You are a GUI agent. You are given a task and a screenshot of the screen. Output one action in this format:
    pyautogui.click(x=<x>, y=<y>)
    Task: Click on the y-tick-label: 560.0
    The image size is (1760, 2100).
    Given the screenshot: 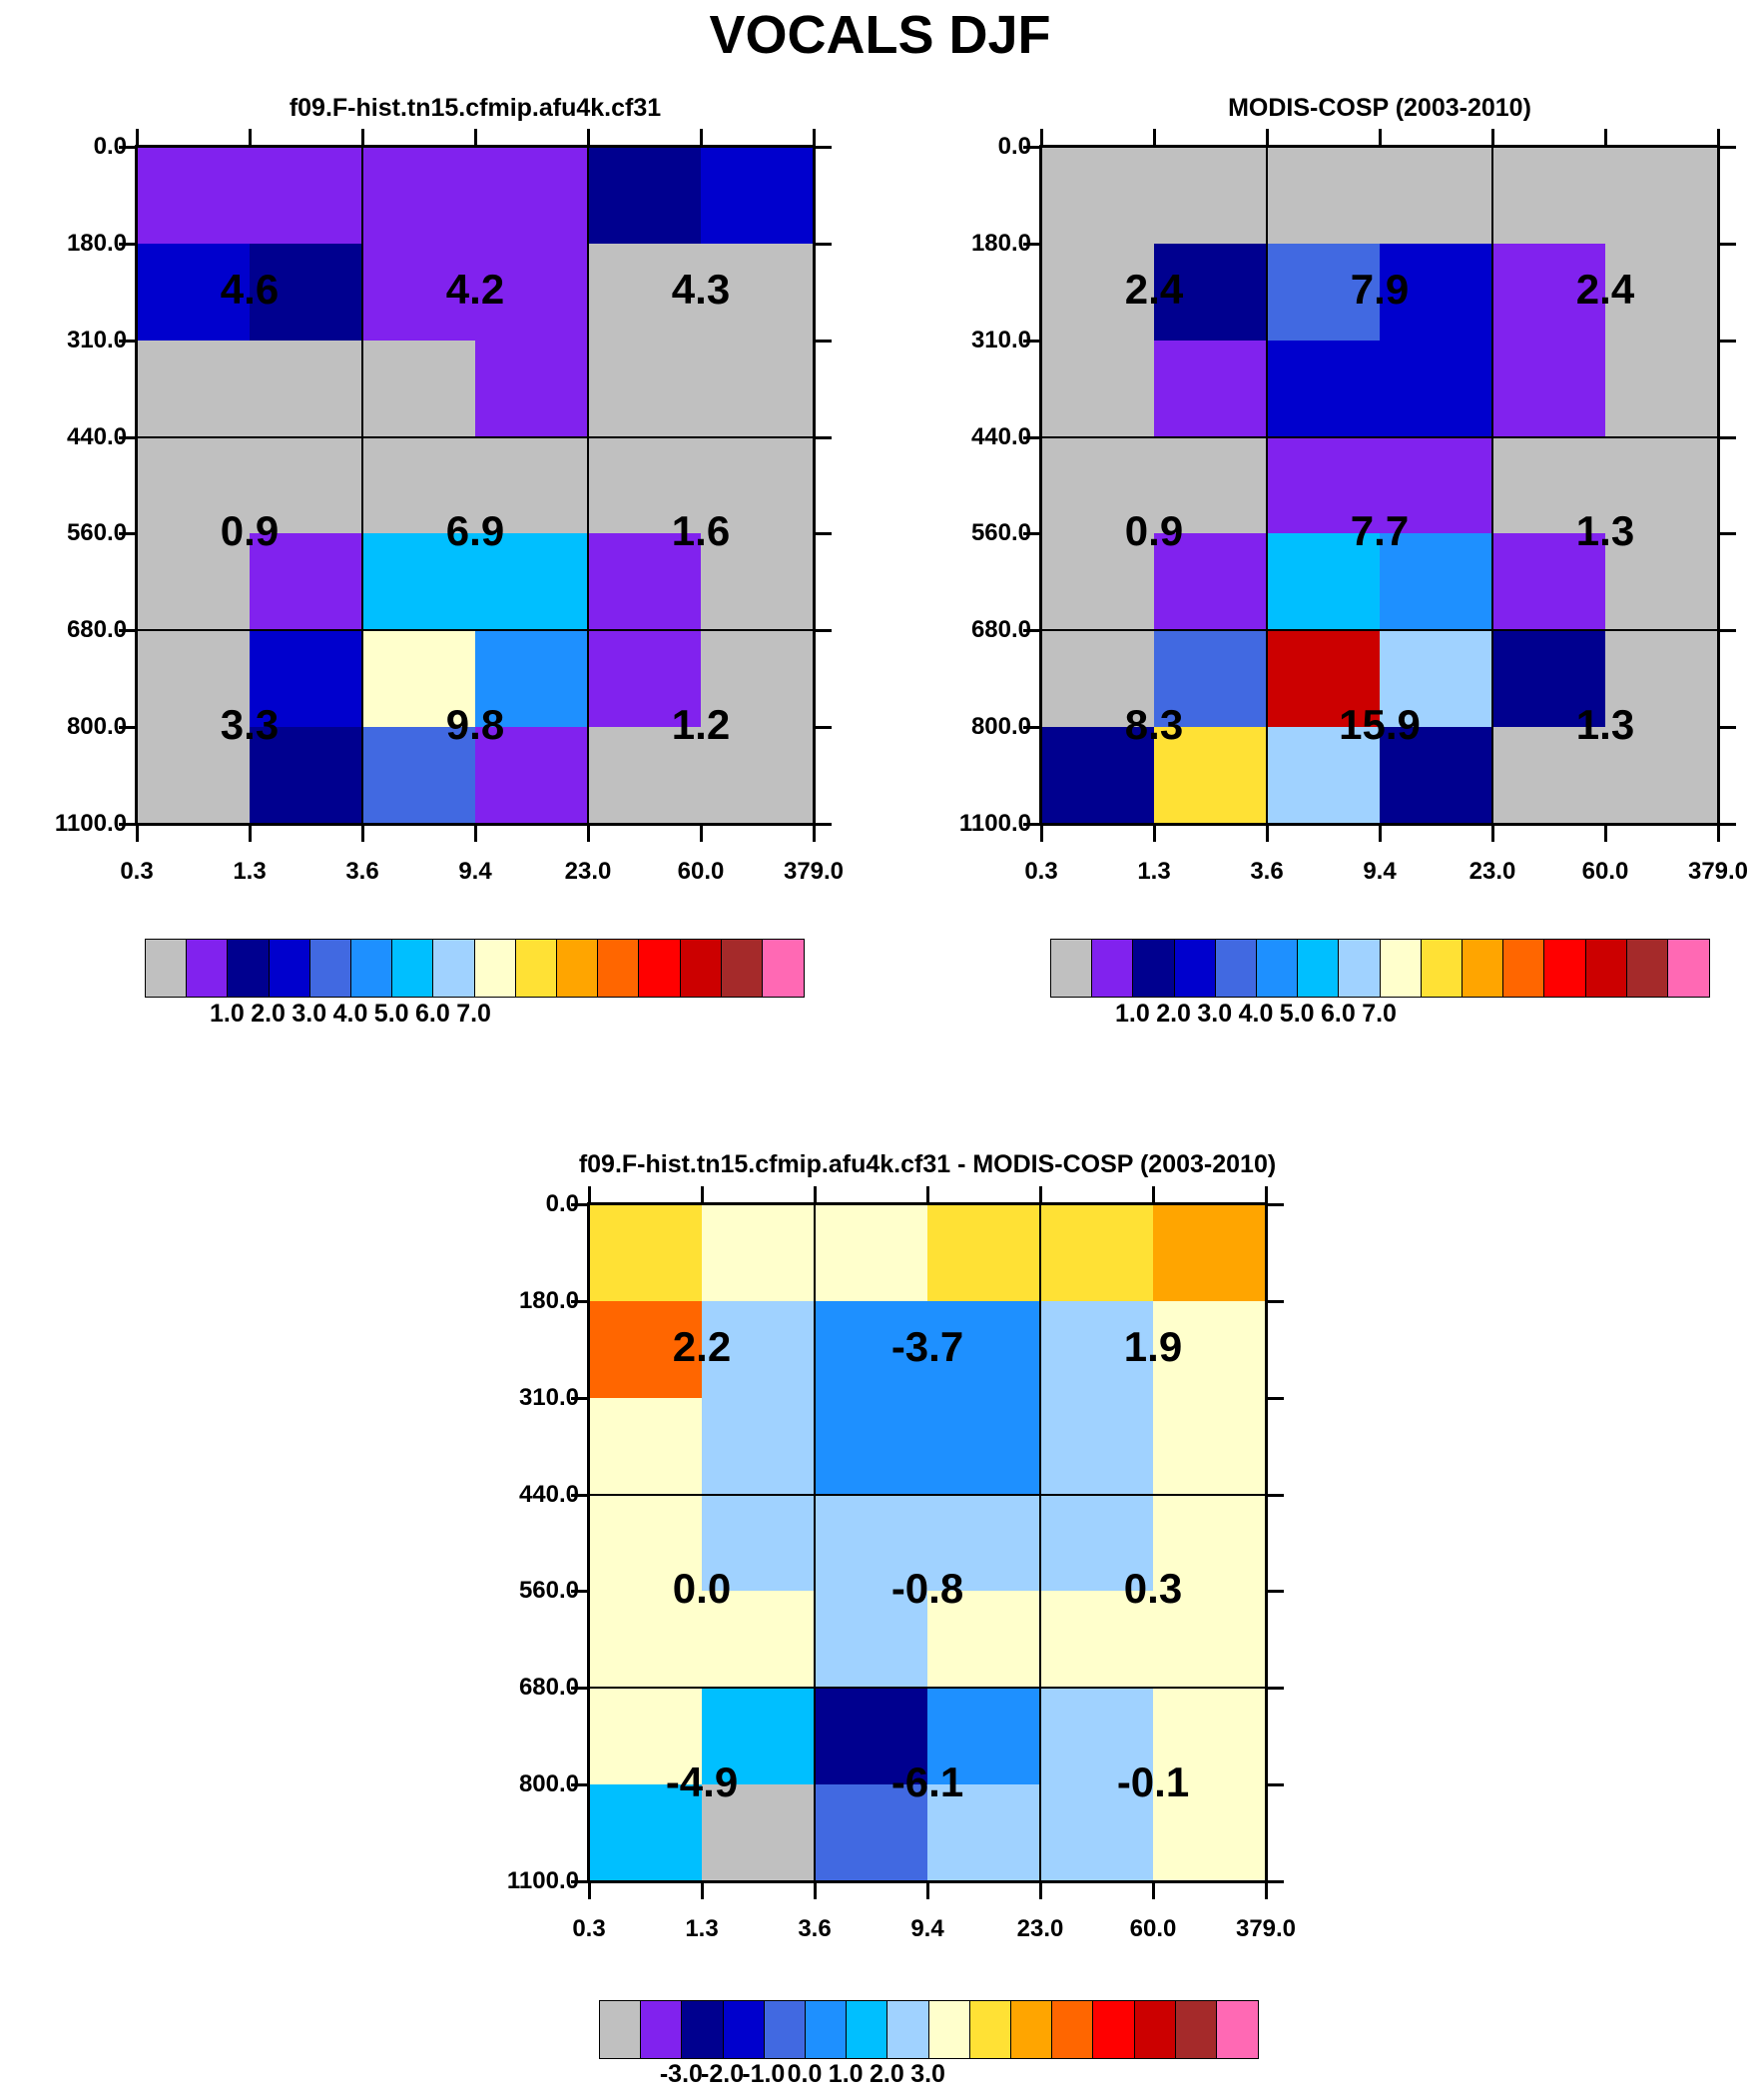 What is the action you would take?
    pyautogui.click(x=97, y=533)
    